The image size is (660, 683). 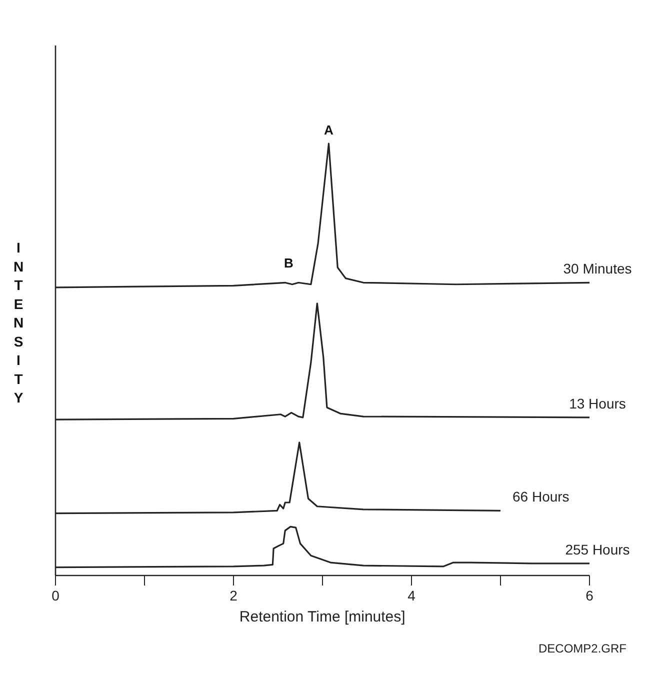 I want to click on x-tick-label: 4, so click(x=412, y=596).